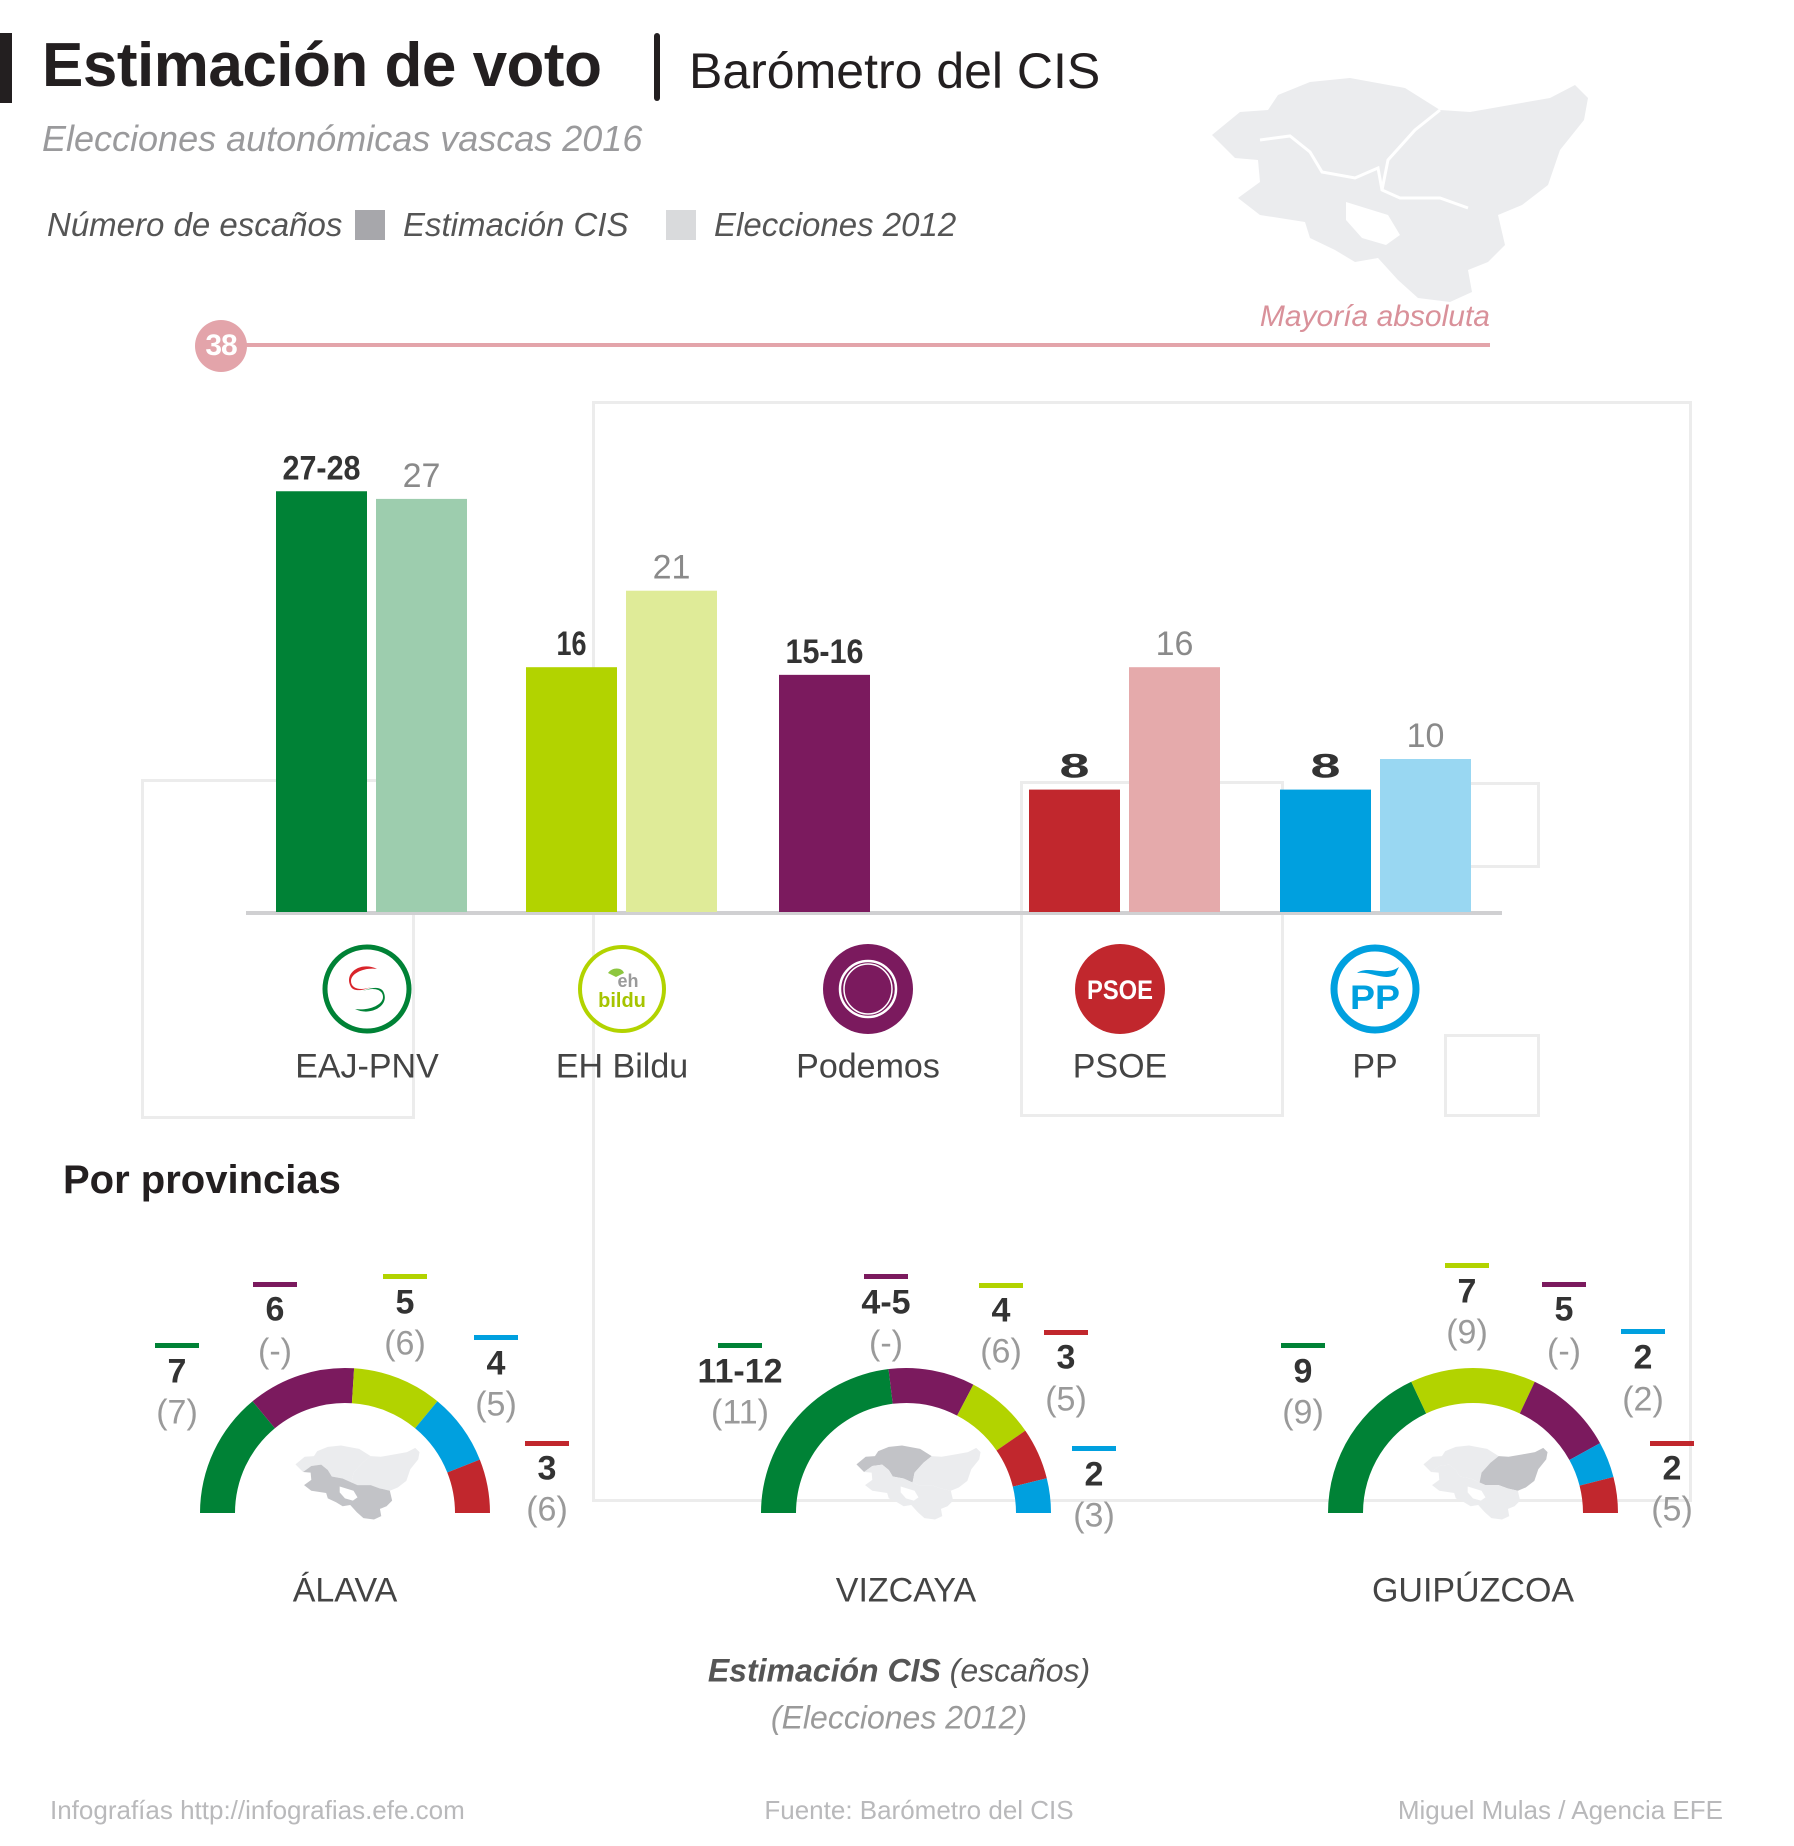 This screenshot has width=1794, height=1846. What do you see at coordinates (177, 1412) in the screenshot?
I see `seat-2012-label: (7)` at bounding box center [177, 1412].